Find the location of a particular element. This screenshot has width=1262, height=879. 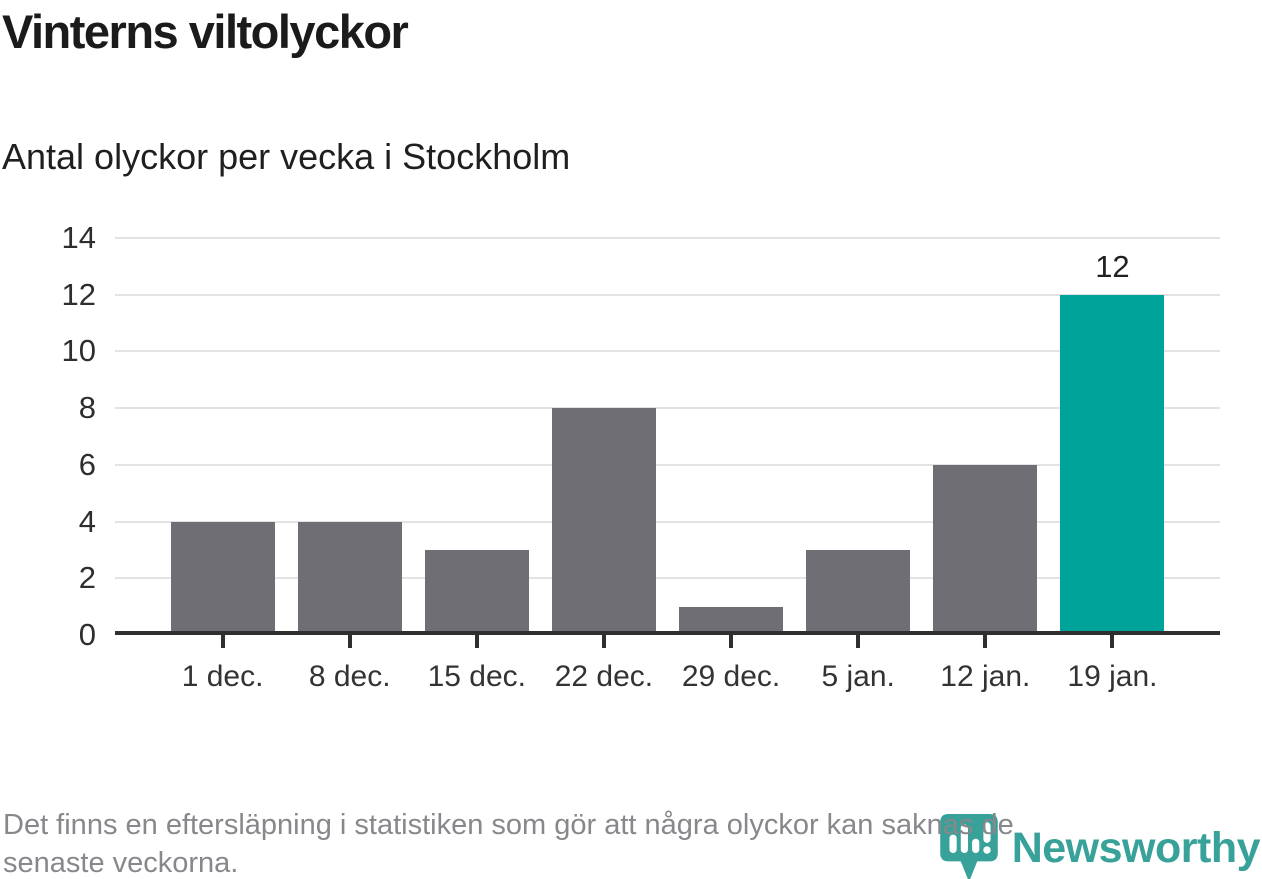

x-tick-label-5: 29 dec. is located at coordinates (731, 676).